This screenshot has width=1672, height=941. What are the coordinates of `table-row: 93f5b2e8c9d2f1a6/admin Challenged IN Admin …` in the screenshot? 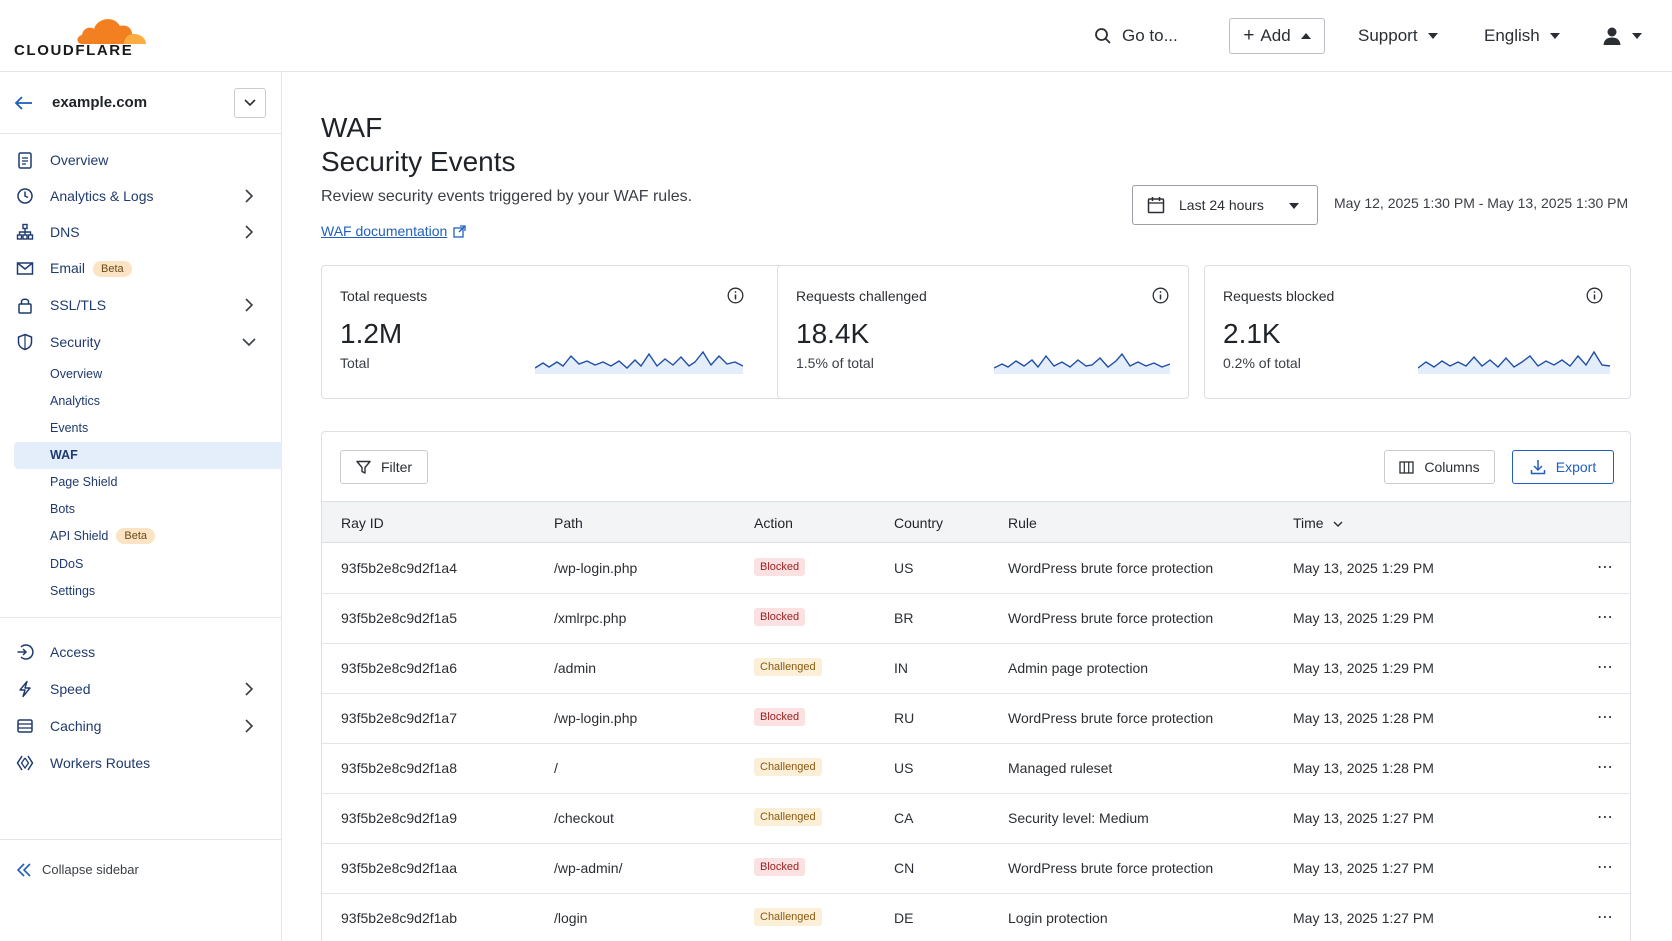 It's located at (976, 669).